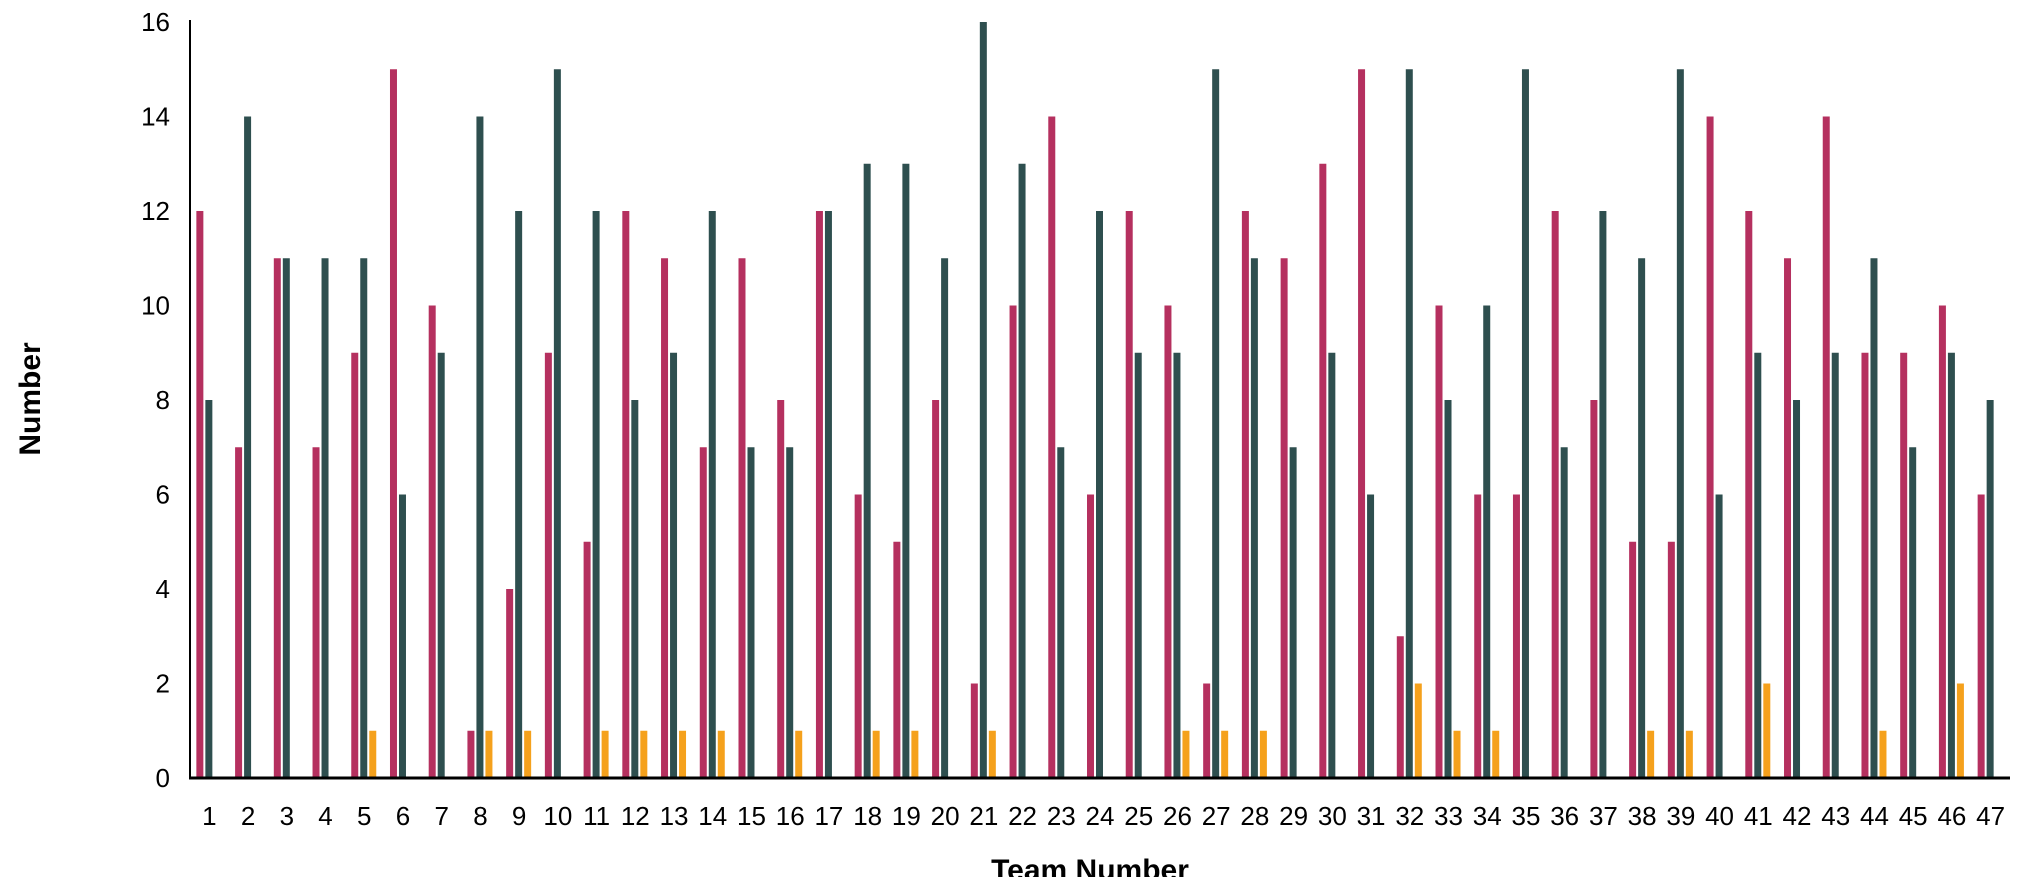 Image resolution: width=2026 pixels, height=877 pixels. I want to click on x-tick-label: 42, so click(1797, 816).